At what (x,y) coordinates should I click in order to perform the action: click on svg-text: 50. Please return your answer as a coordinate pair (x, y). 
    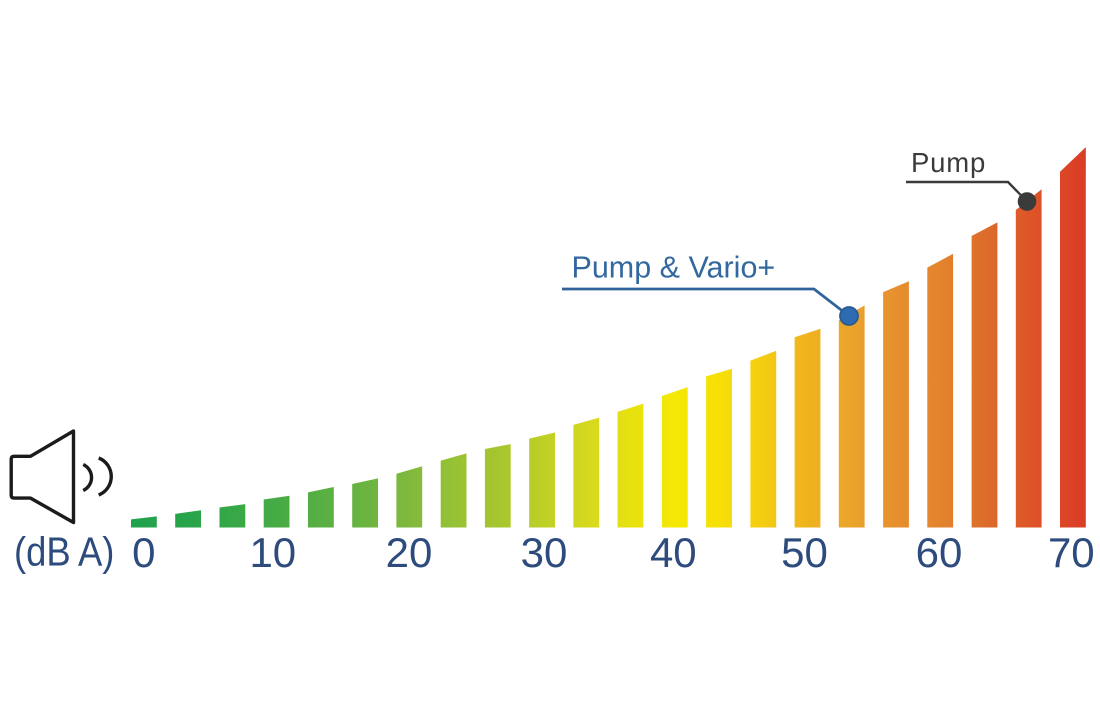
    Looking at the image, I should click on (804, 552).